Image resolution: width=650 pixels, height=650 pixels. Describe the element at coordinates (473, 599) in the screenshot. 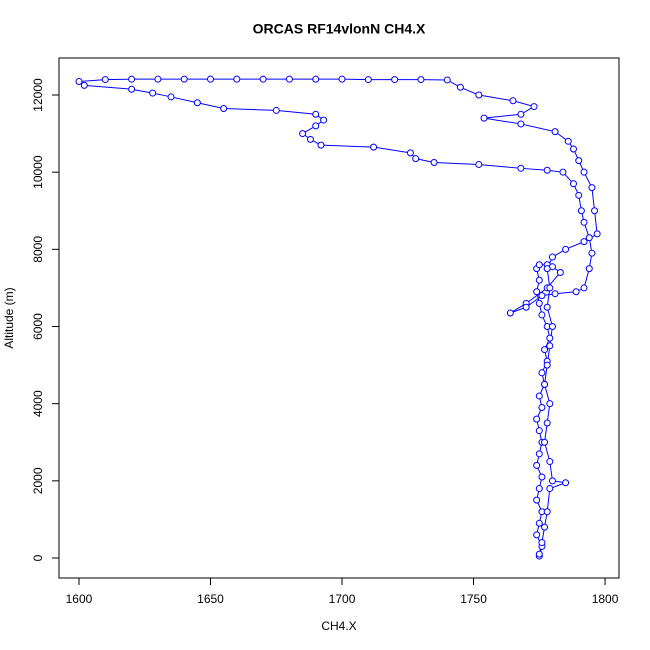

I see `x-tick-label: 1750` at that location.